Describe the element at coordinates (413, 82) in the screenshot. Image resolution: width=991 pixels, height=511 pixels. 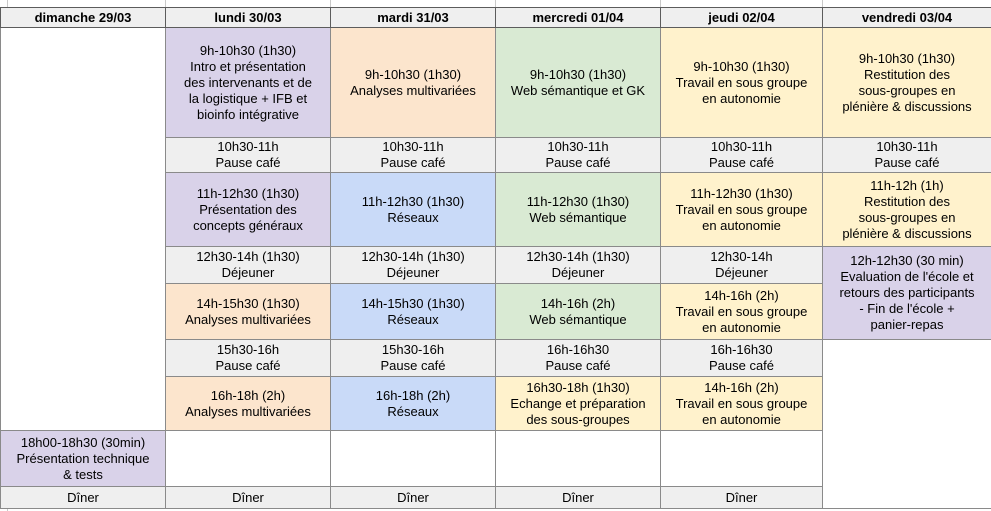
I see `cell-mardi-9h: 9h-10h30 (1h30) Analyses multivariées` at that location.